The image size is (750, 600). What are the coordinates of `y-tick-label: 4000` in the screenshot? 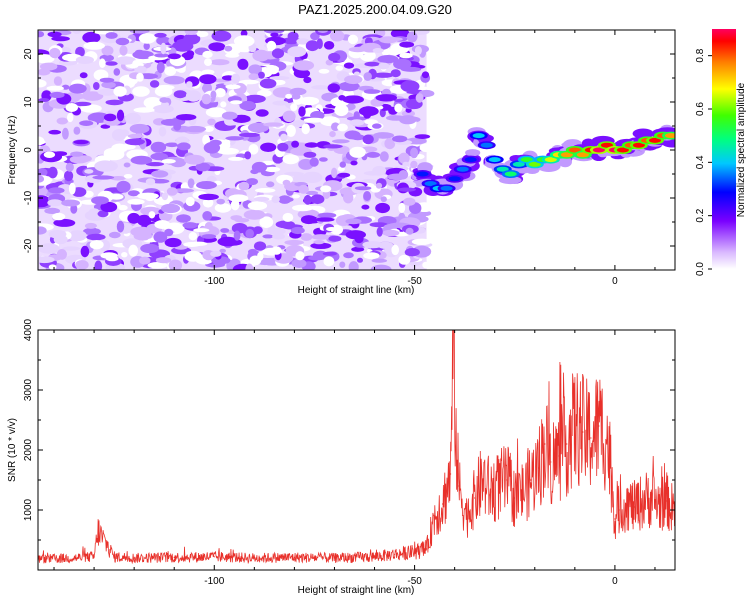 It's located at (28, 329).